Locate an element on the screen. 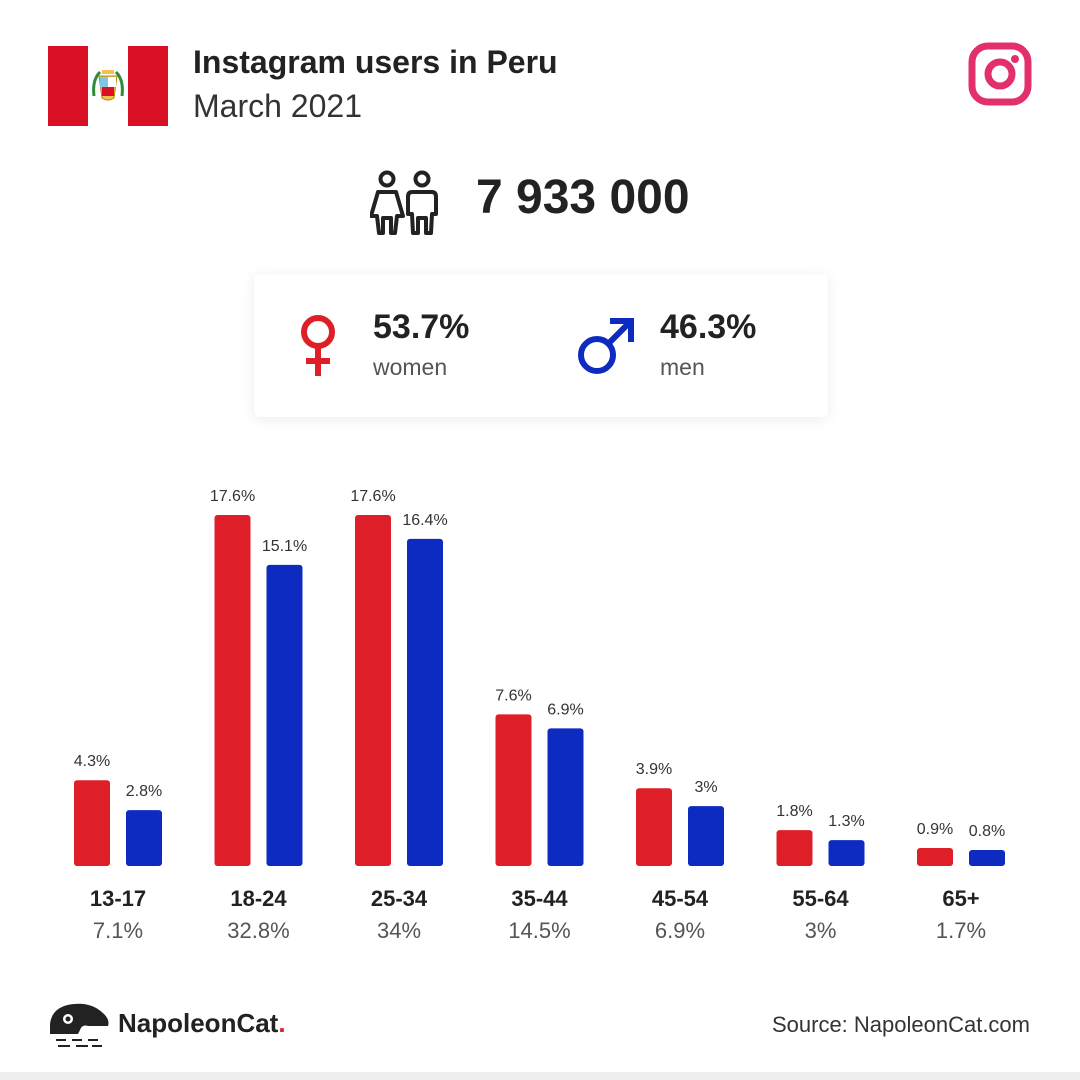 This screenshot has width=1080, height=1080. page-subtitle: March 2021 is located at coordinates (277, 106).